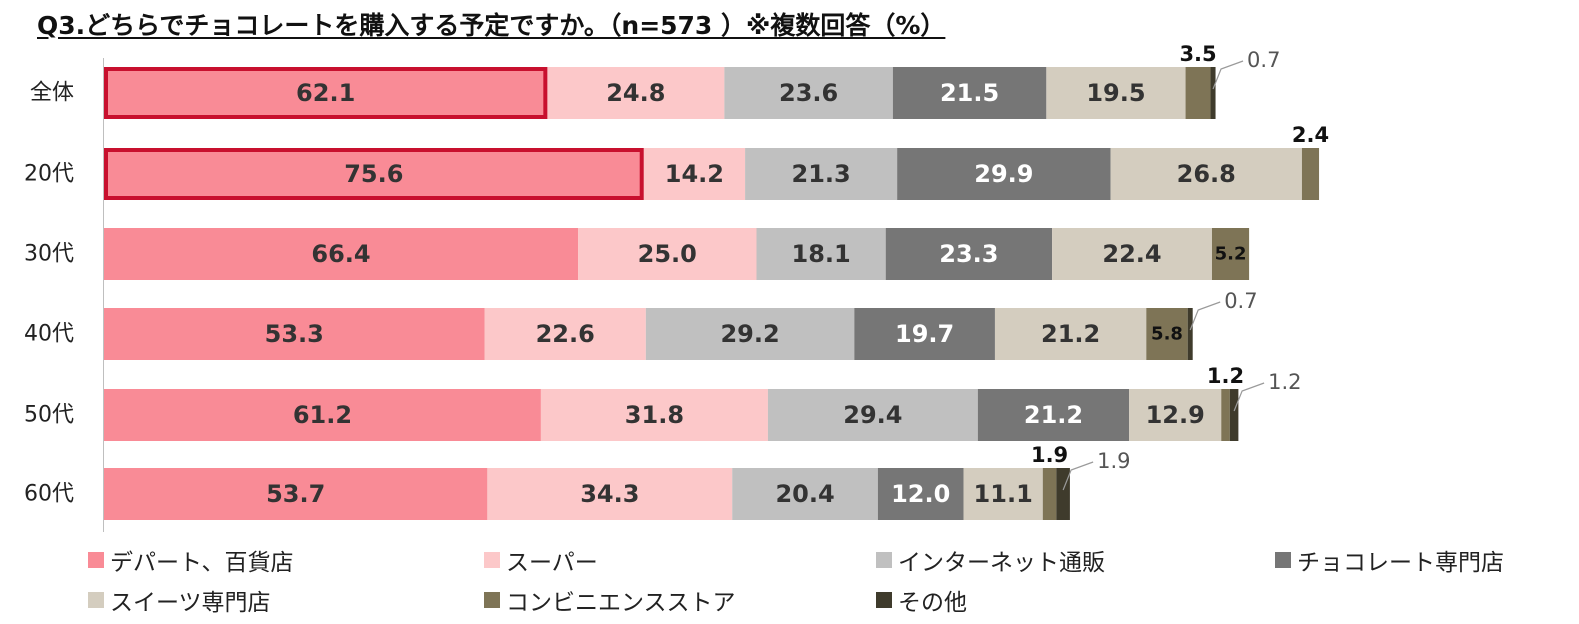  I want to click on legend-label-3: チョコレート専門店, so click(1400, 563).